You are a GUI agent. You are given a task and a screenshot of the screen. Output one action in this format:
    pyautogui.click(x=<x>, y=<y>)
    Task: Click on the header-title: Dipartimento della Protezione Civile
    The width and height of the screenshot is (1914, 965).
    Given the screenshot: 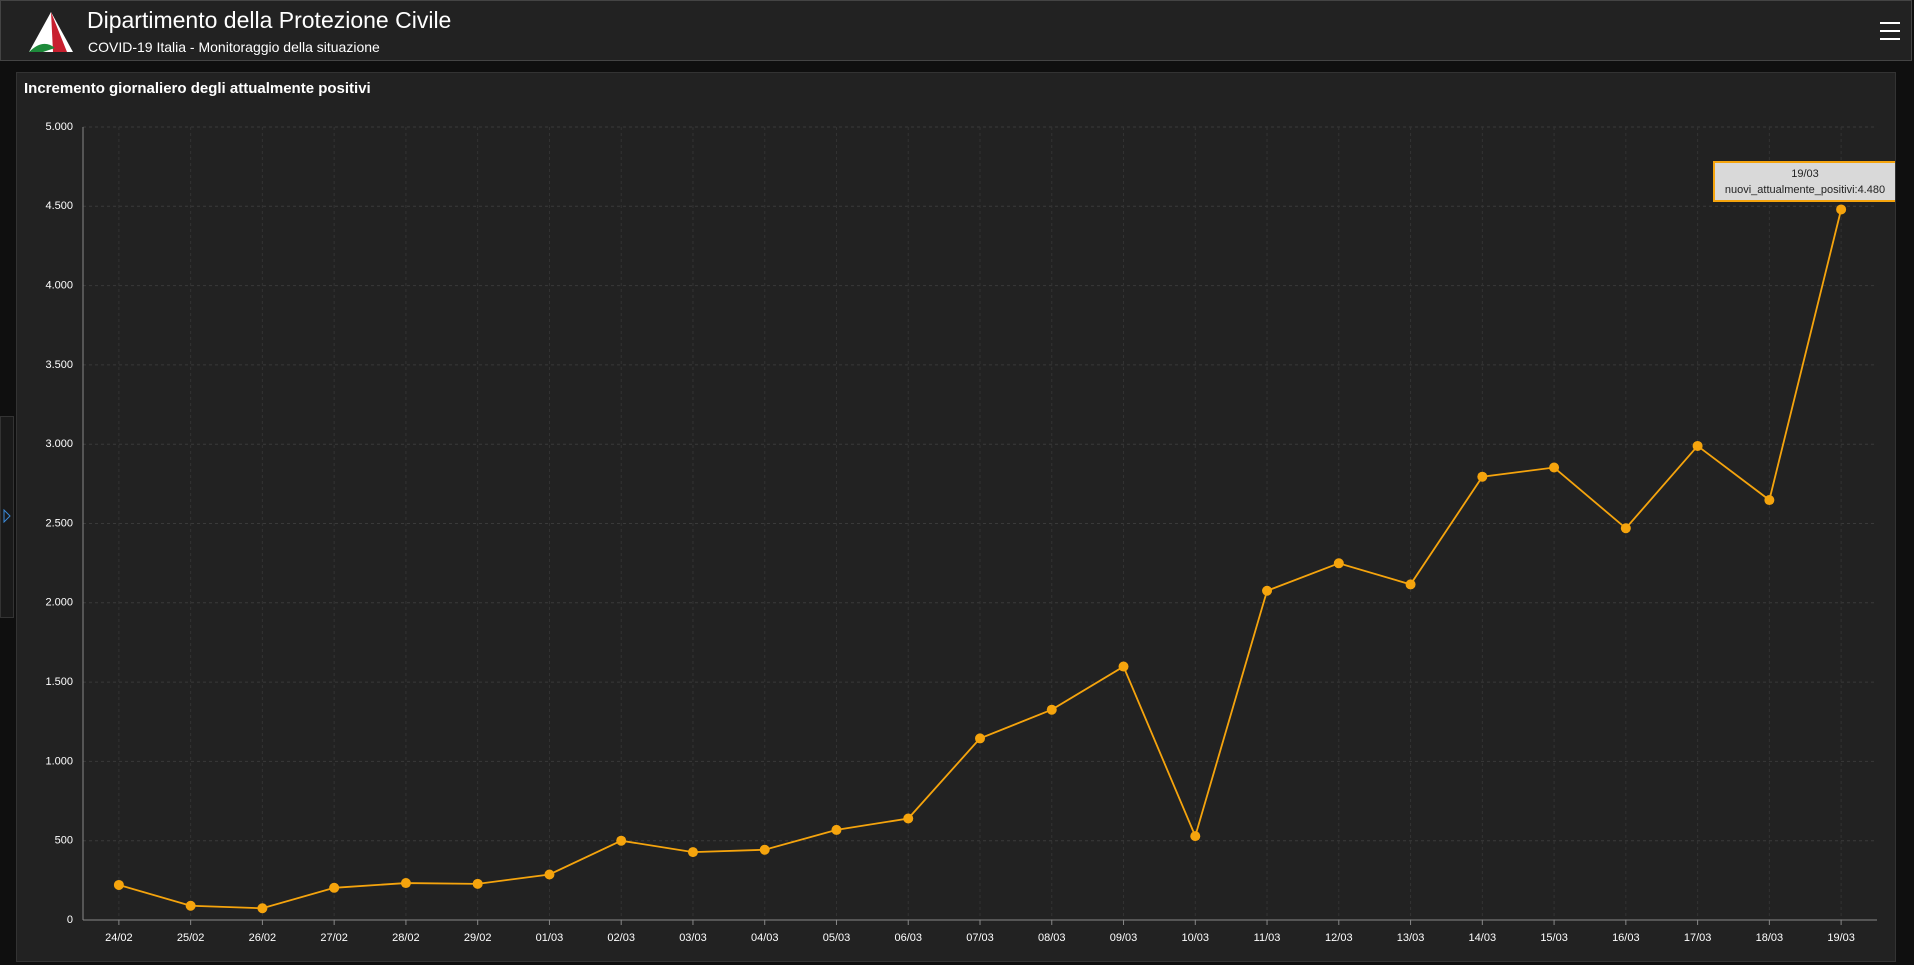 What is the action you would take?
    pyautogui.click(x=269, y=20)
    